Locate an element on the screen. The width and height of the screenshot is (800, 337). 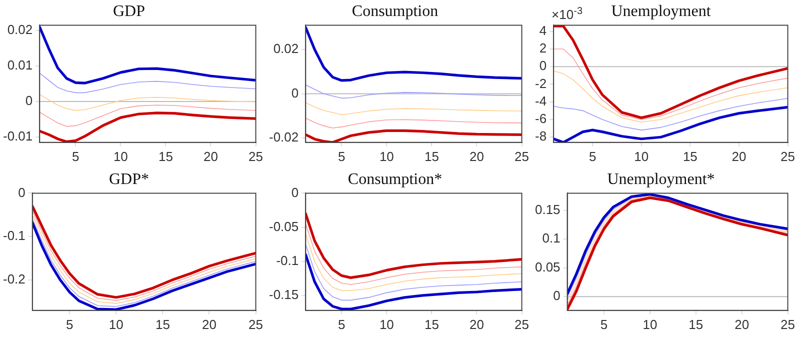
y-tick-label: 0.15 is located at coordinates (547, 210).